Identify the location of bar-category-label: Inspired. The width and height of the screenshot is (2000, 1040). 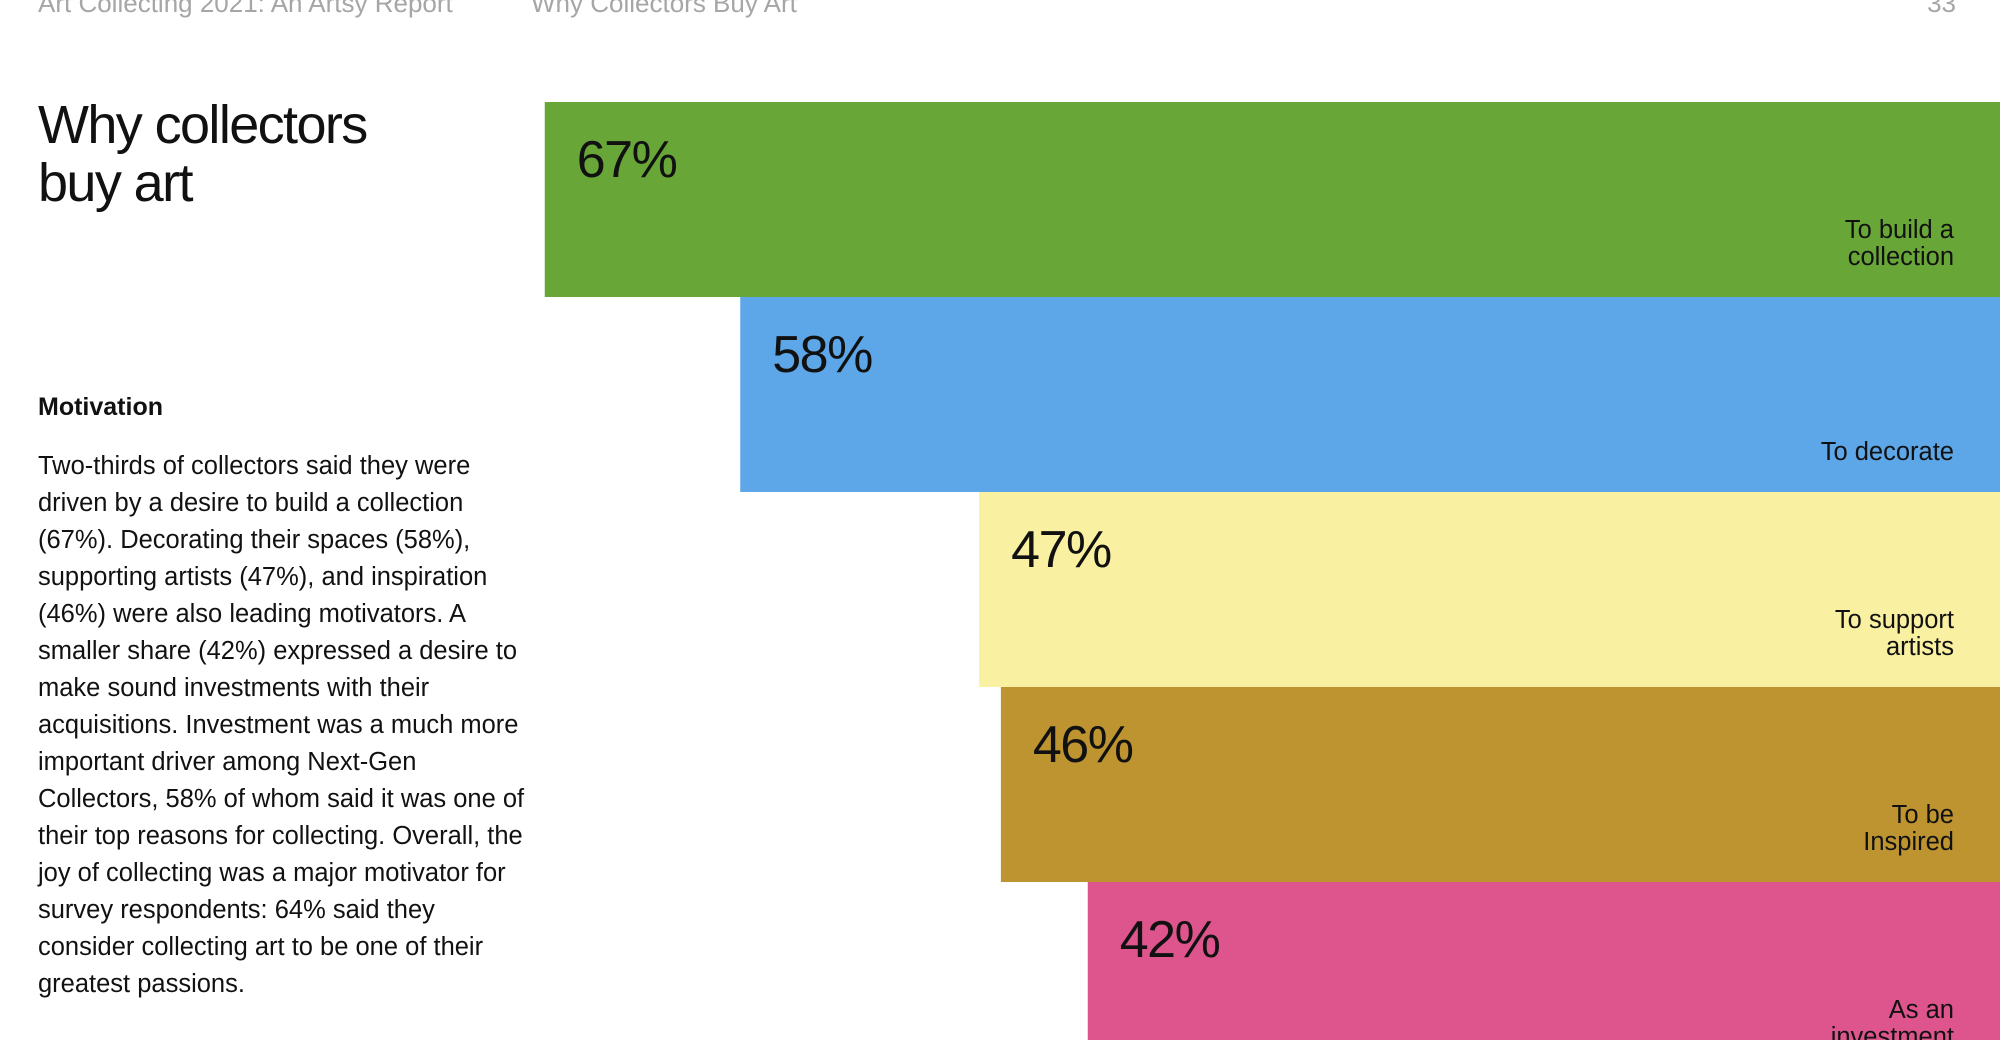
(1908, 842).